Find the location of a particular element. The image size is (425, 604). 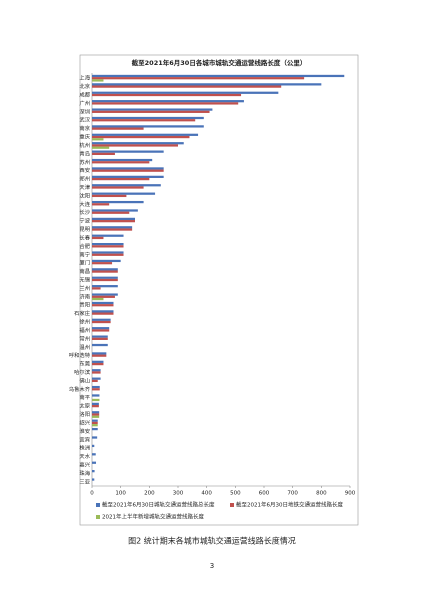

y-tick-label: 南宁 is located at coordinates (84, 254).